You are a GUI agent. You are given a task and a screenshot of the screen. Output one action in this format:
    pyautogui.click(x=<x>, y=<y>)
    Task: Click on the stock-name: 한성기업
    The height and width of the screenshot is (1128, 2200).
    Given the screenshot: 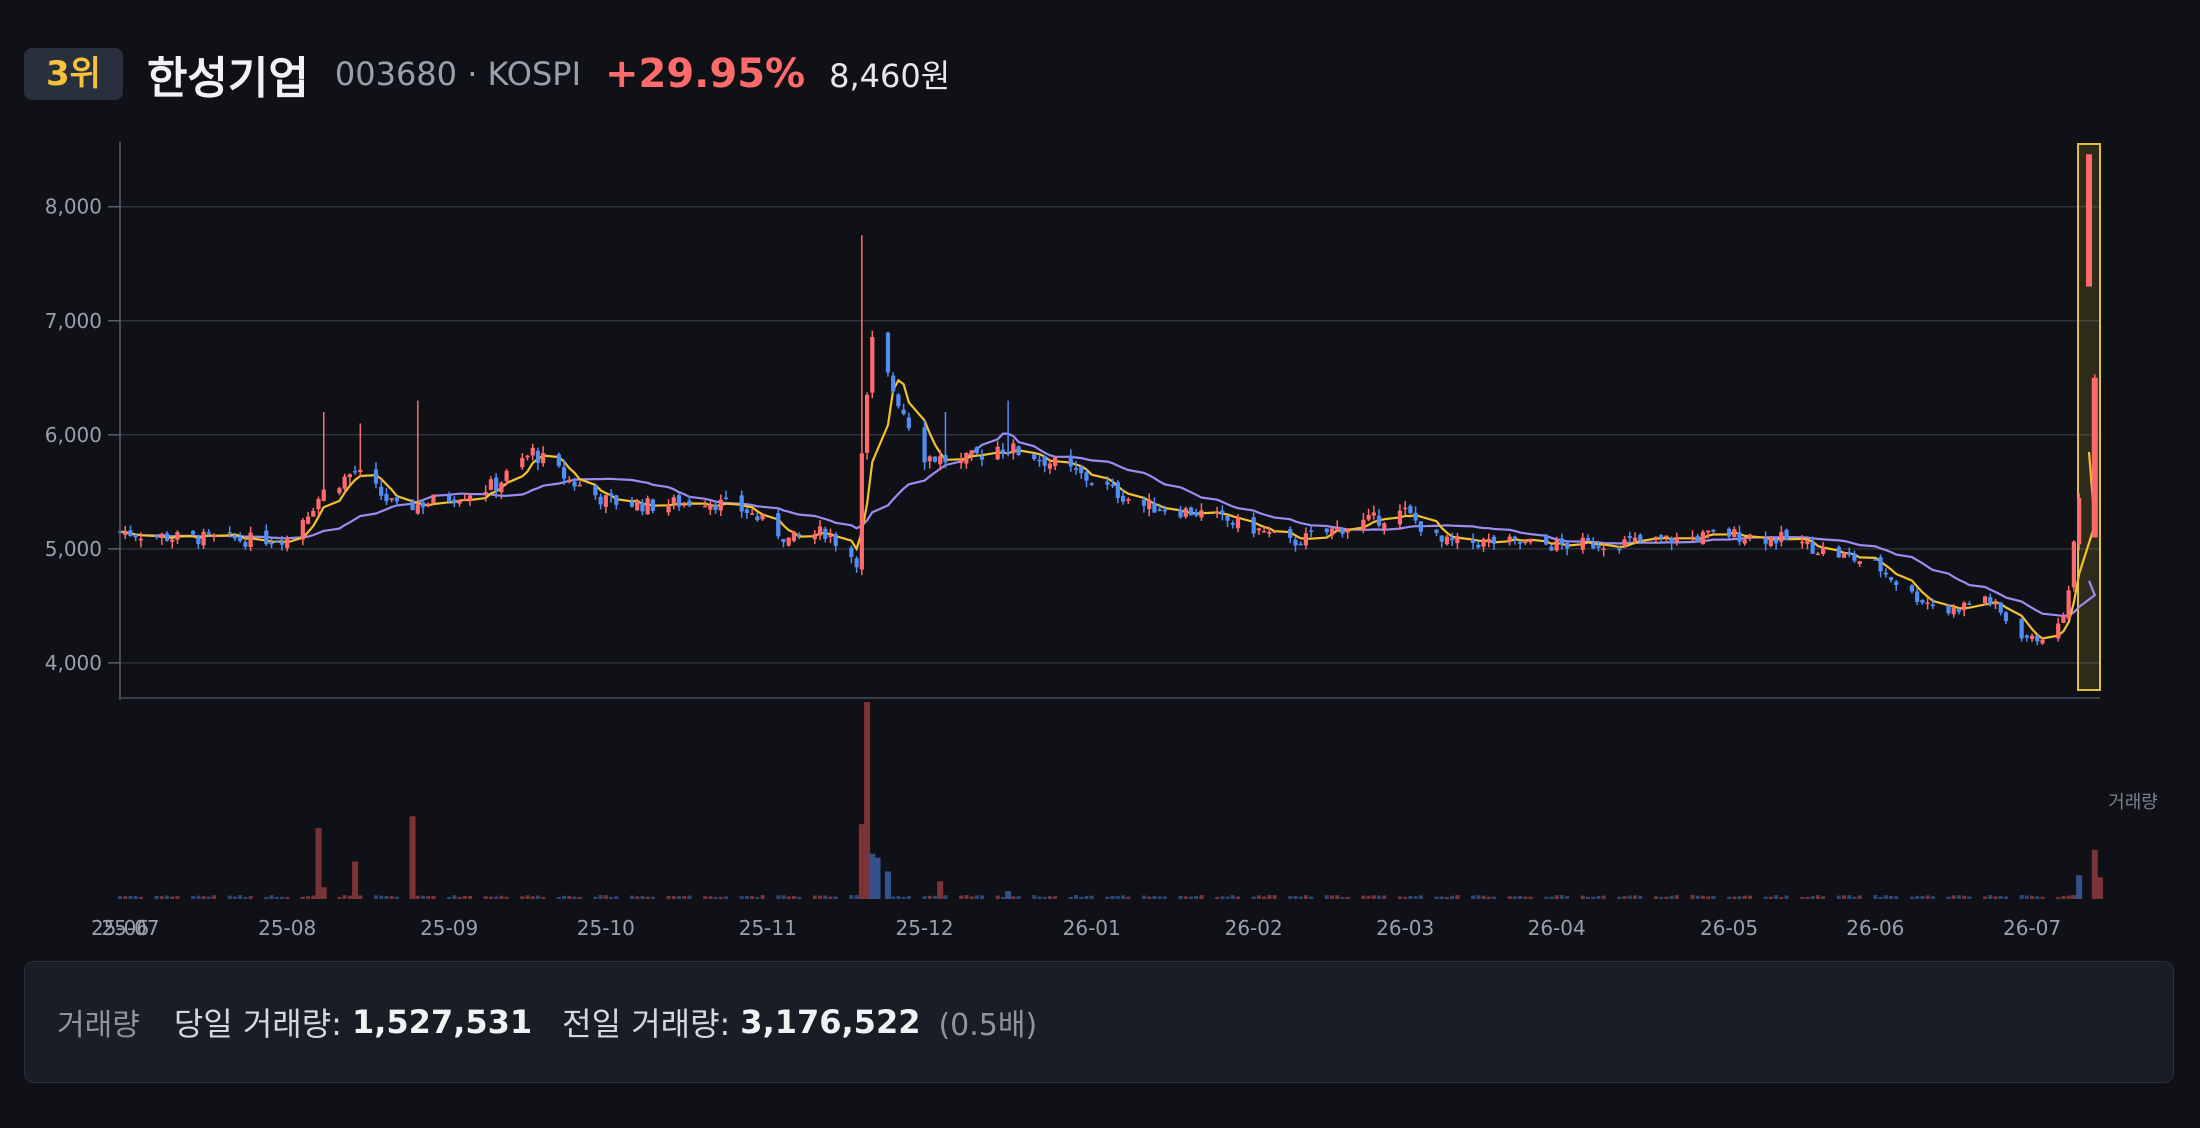 What is the action you would take?
    pyautogui.click(x=227, y=78)
    